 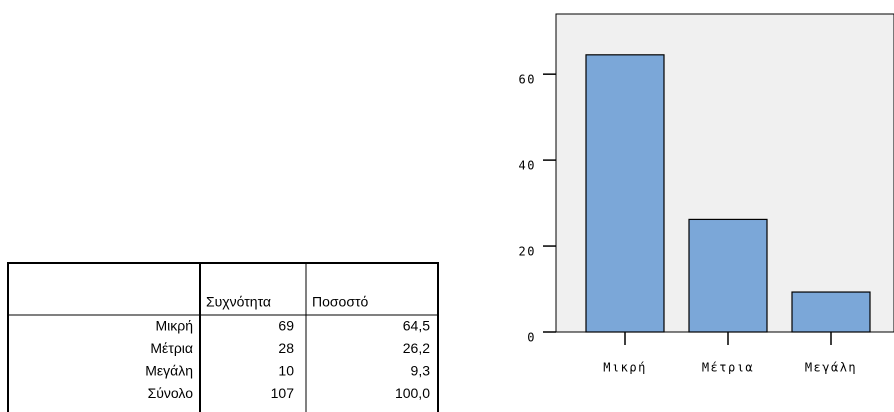 I want to click on table-cell: 9,3, so click(x=421, y=371).